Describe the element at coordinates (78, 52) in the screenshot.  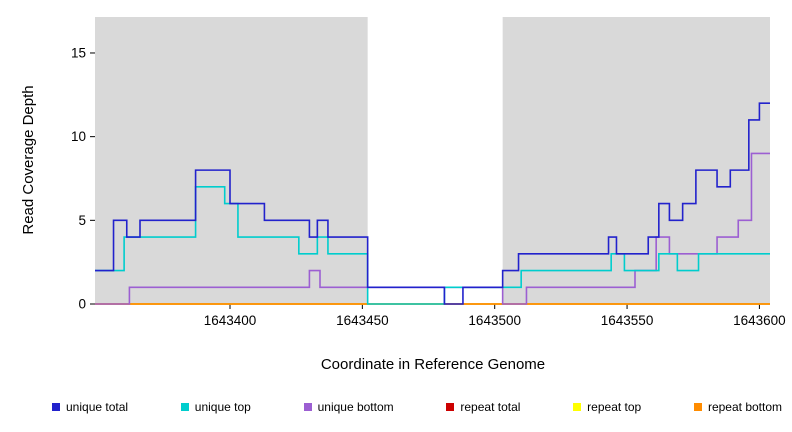
I see `y-tick-label: 15` at that location.